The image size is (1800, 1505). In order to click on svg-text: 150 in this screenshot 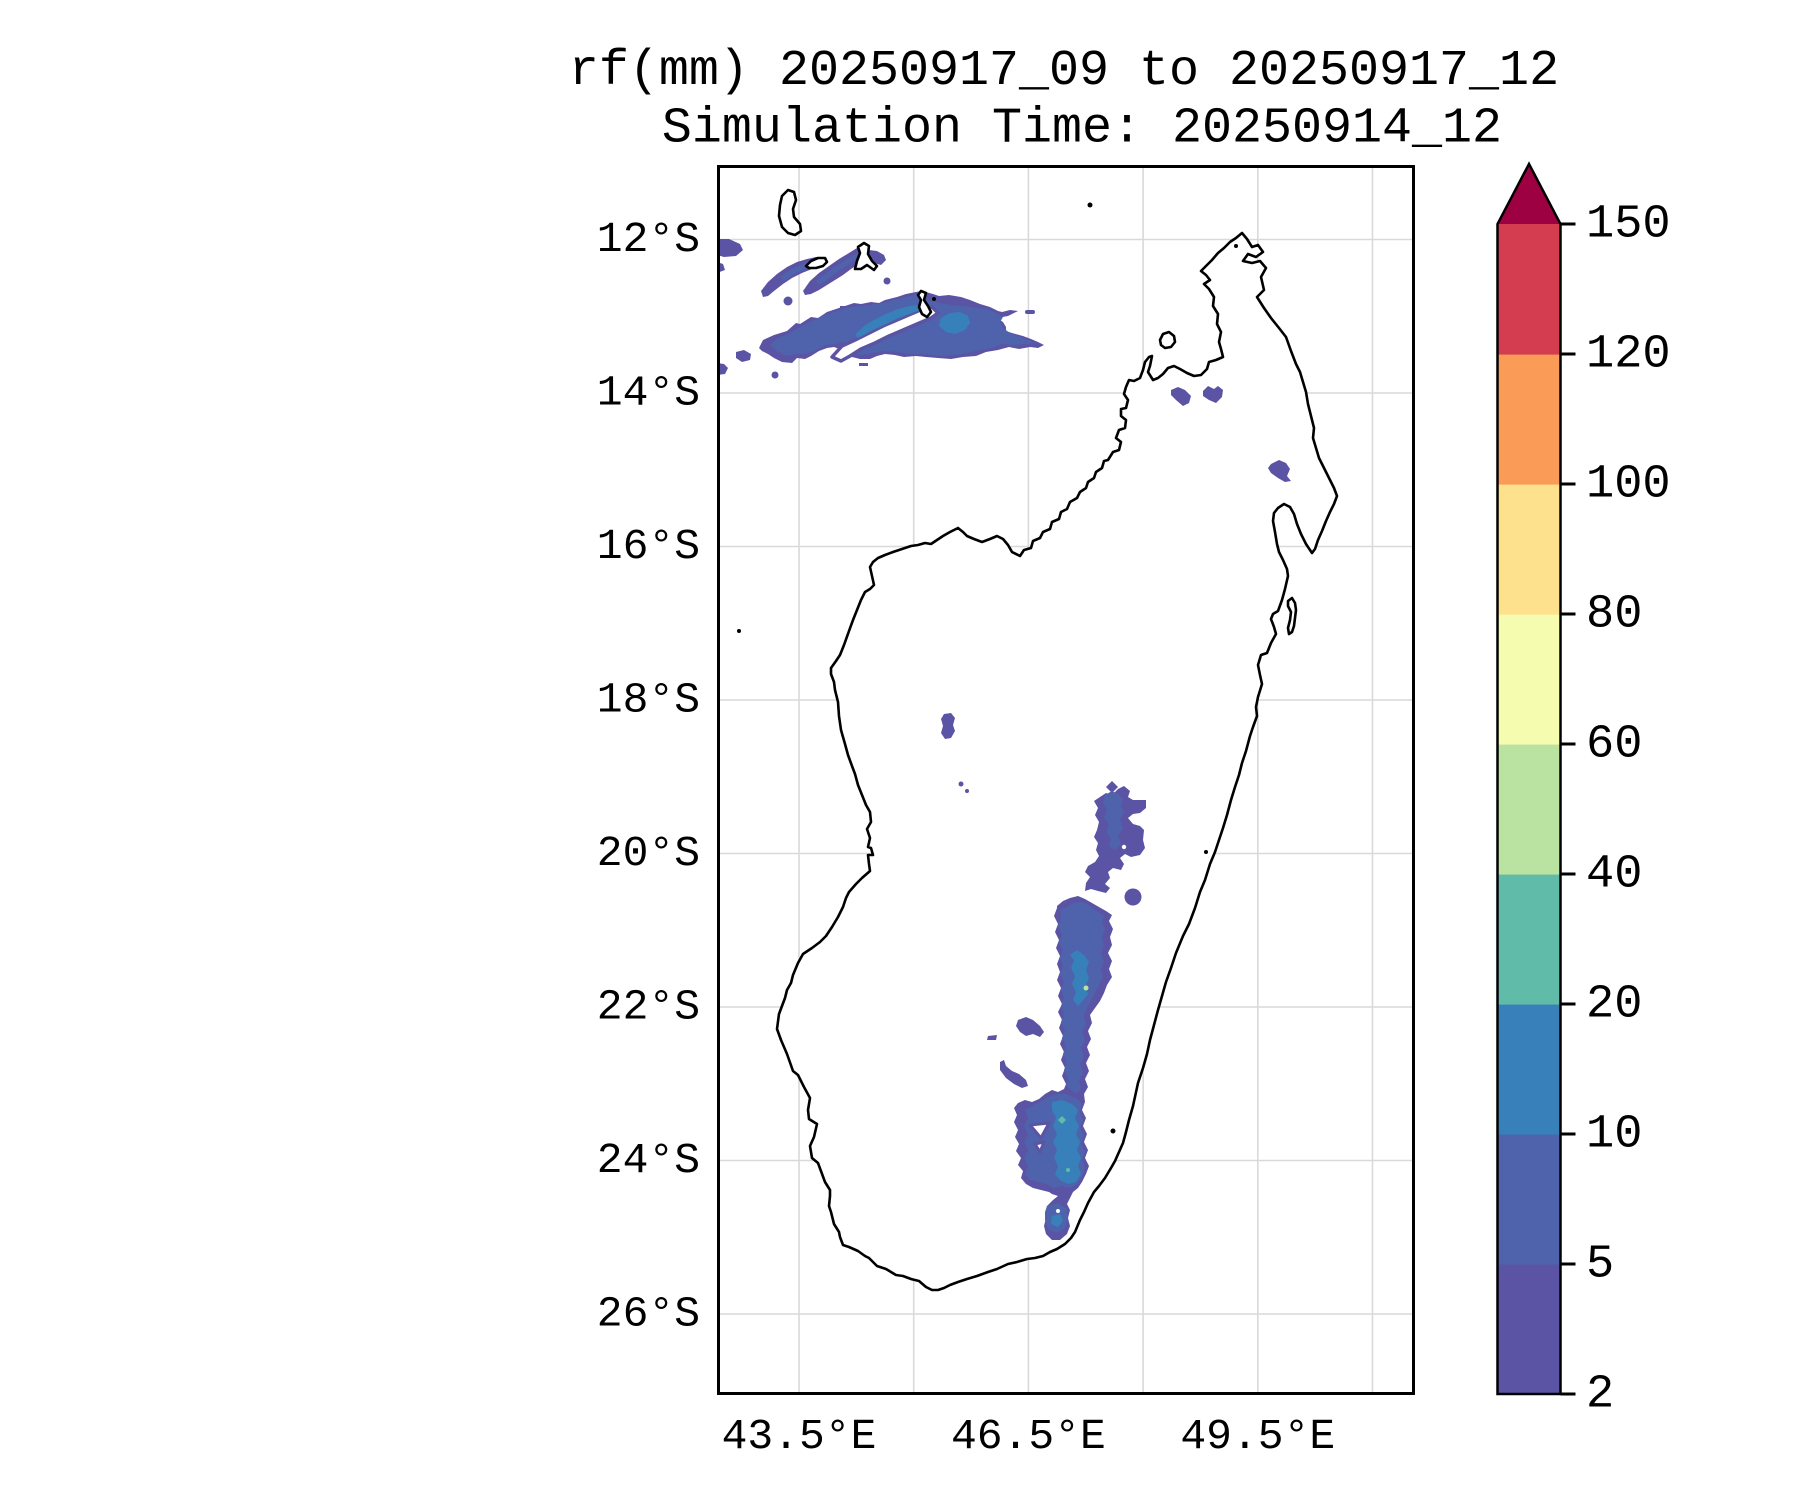, I will do `click(1628, 225)`.